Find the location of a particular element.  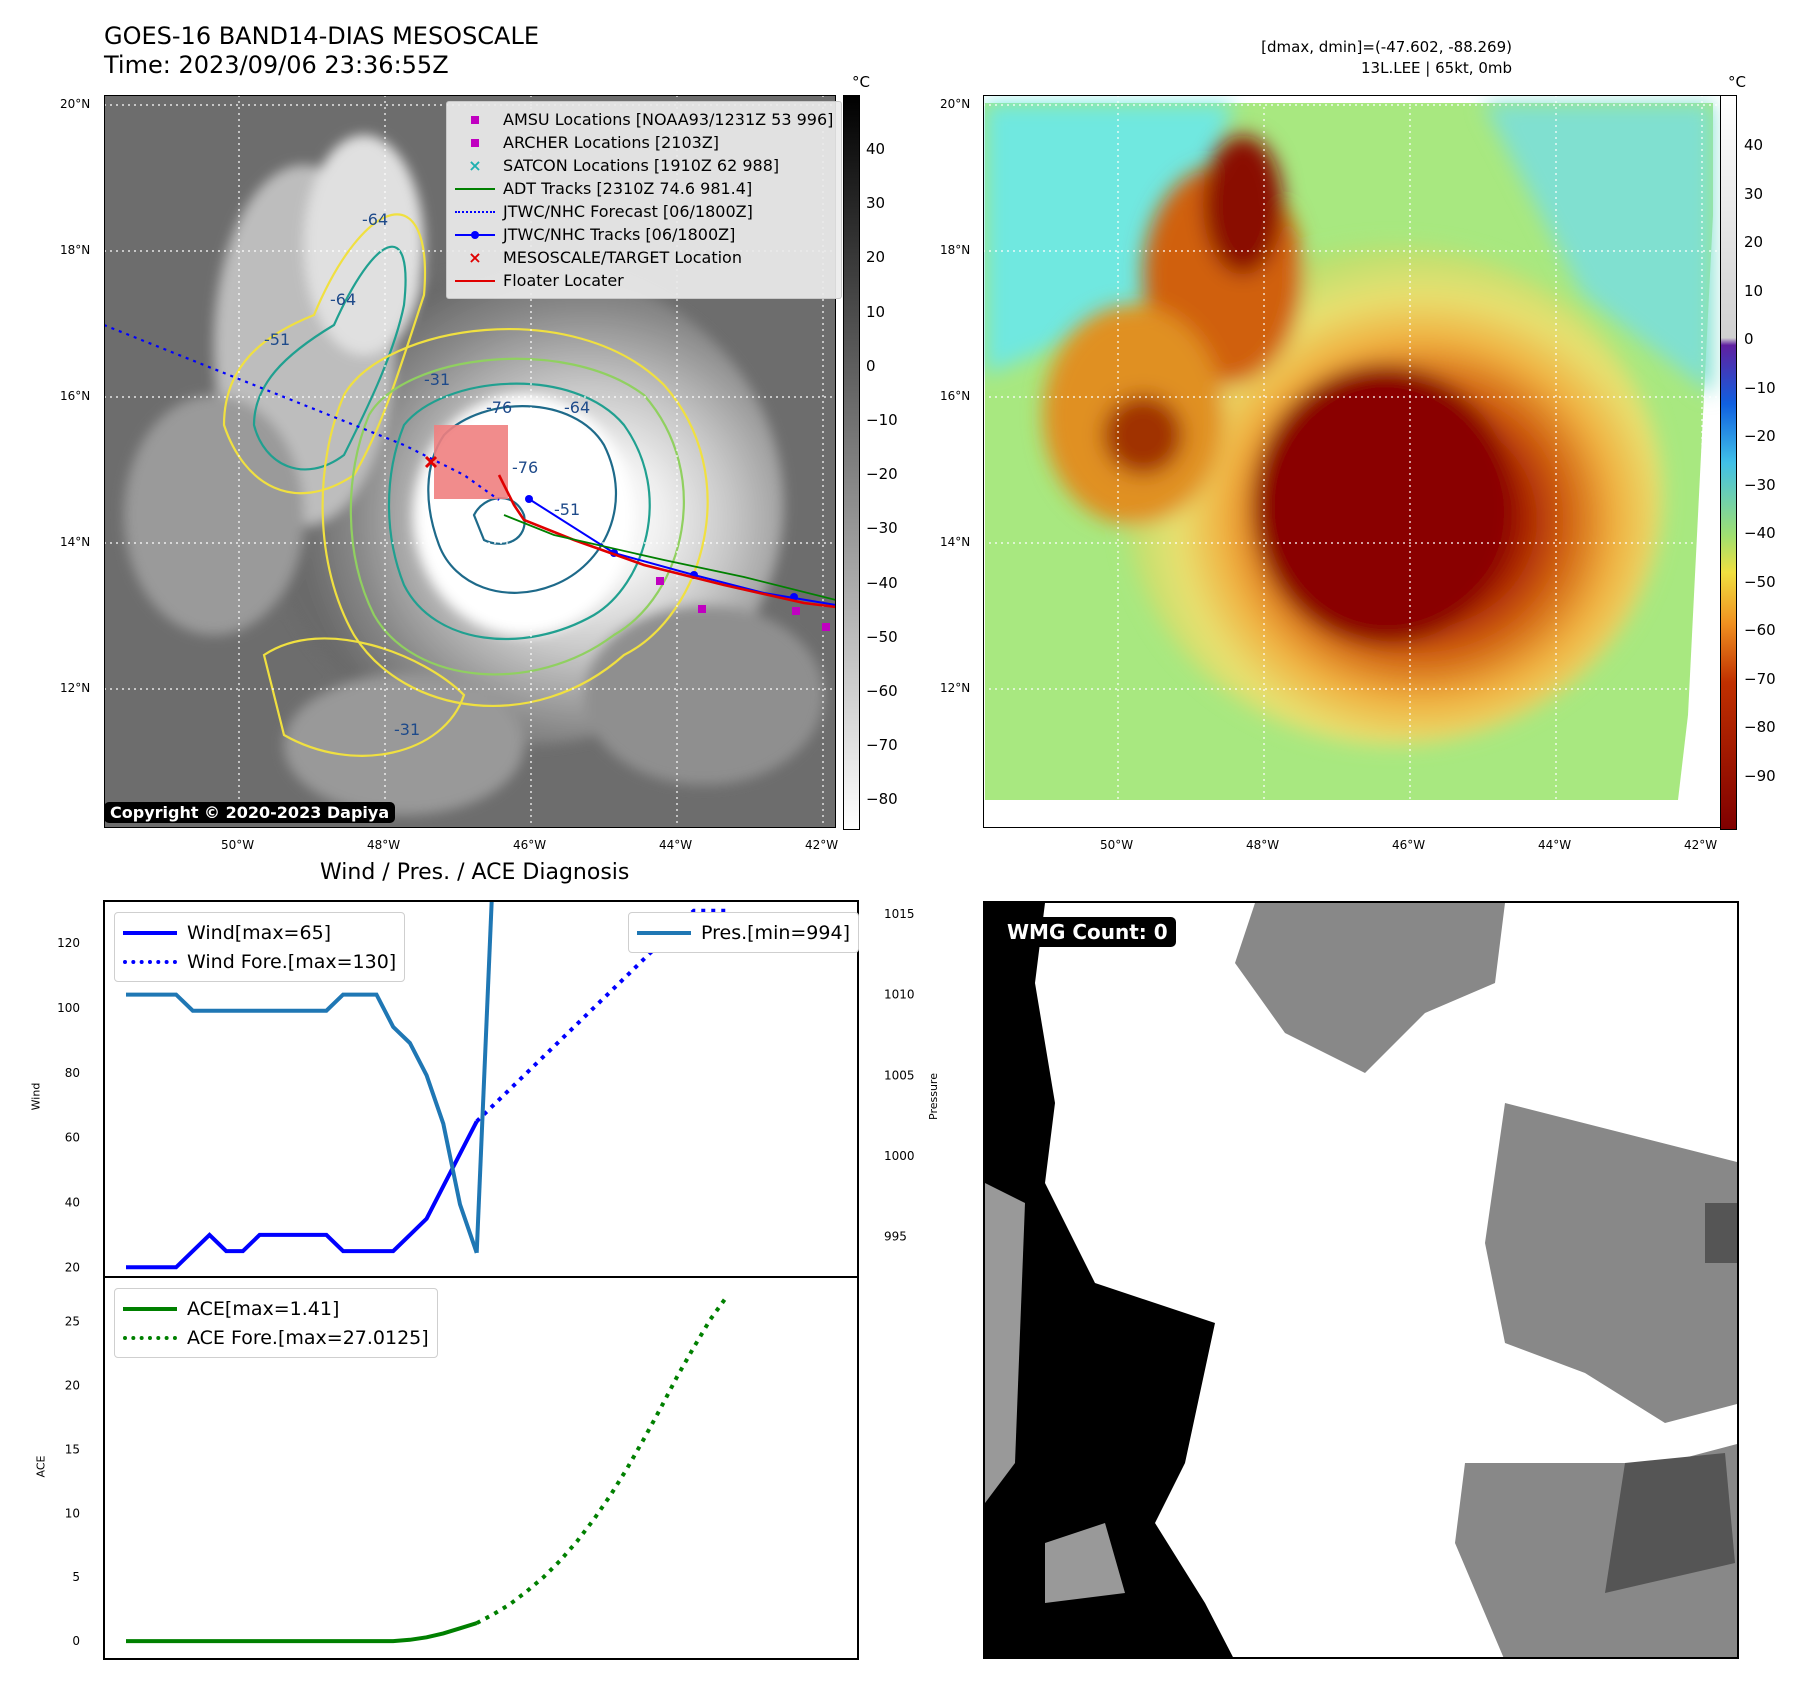

wind-tick: 20 is located at coordinates (72, 1267).